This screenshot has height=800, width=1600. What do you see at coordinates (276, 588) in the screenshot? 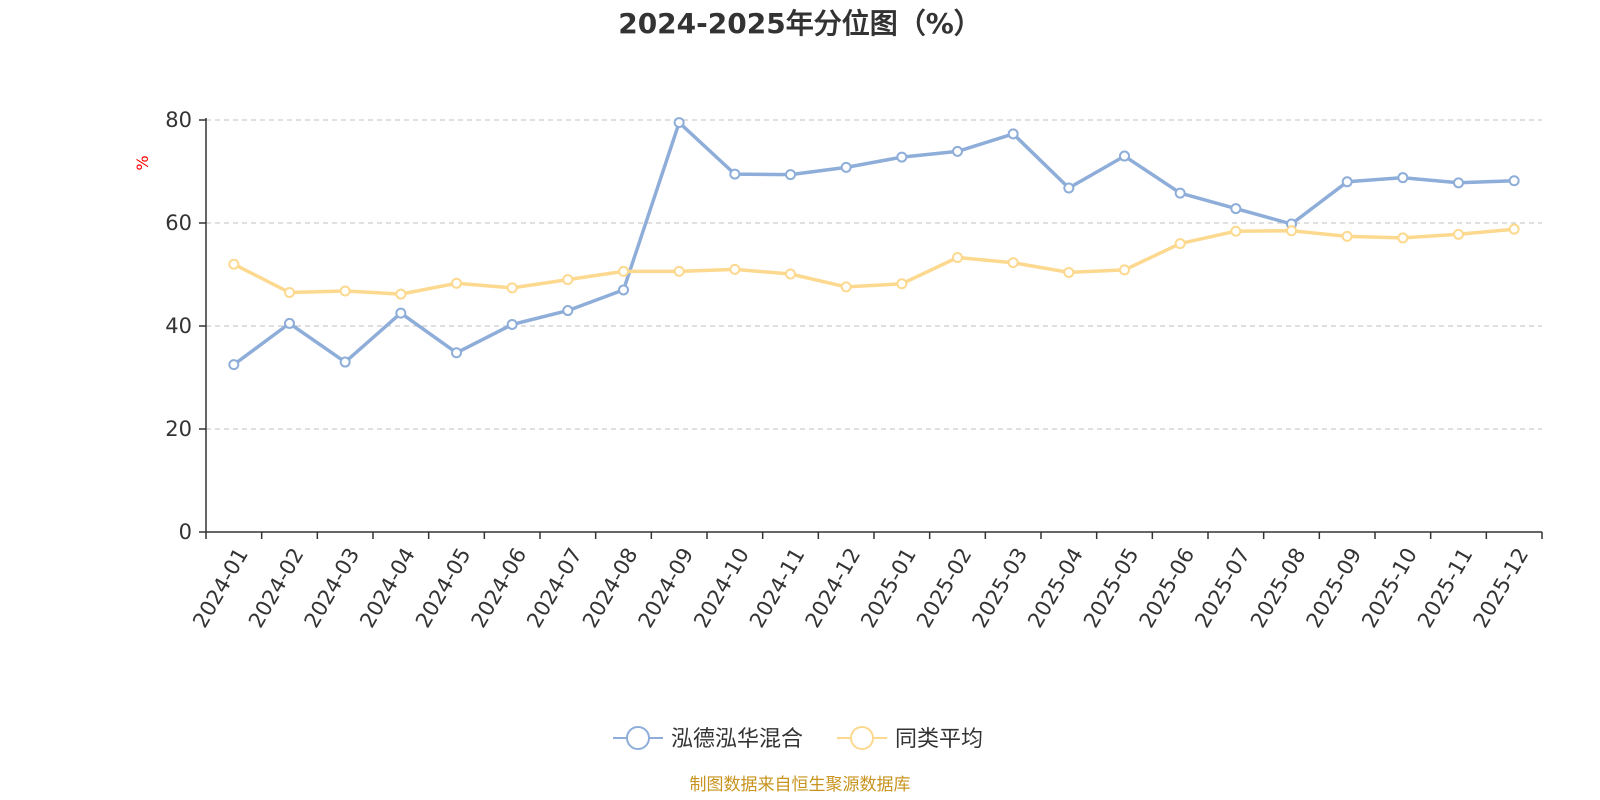
I see `x-tick-label: 2024-02` at bounding box center [276, 588].